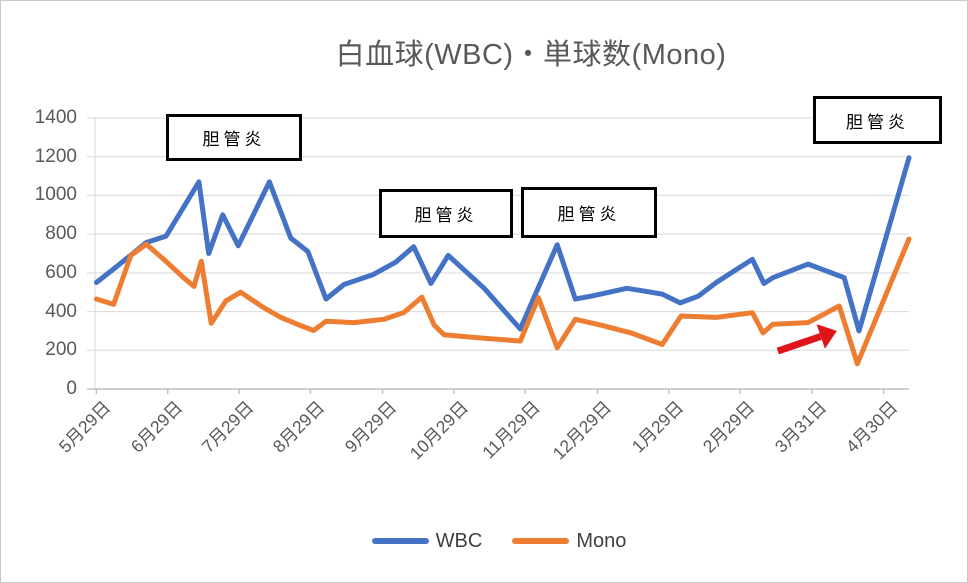 The height and width of the screenshot is (583, 968). I want to click on legend: WBC Mono, so click(499, 541).